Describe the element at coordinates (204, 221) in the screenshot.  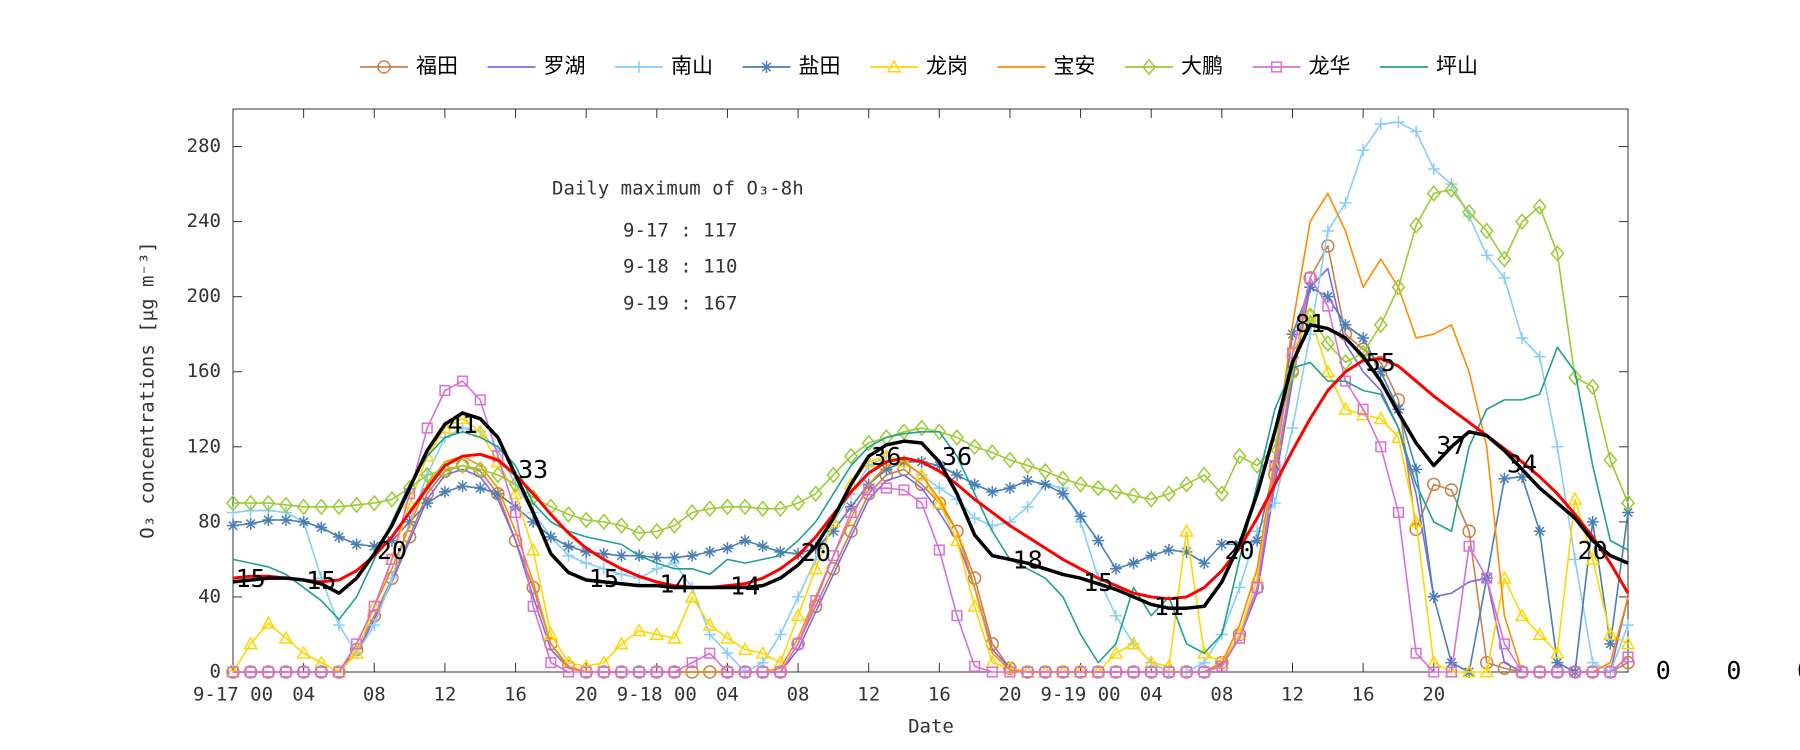
I see `y-tick-label: 240` at that location.